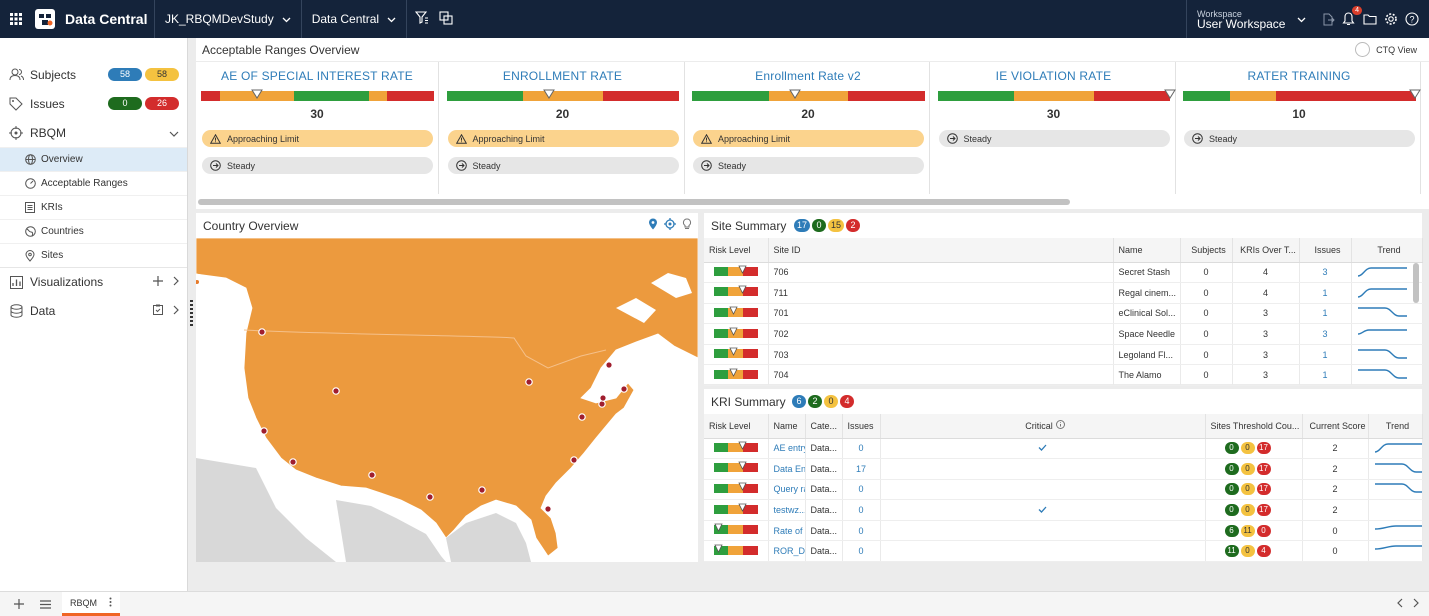 The height and width of the screenshot is (616, 1429). Describe the element at coordinates (789, 551) in the screenshot. I see `kri-name-link: ROR_Dia` at that location.